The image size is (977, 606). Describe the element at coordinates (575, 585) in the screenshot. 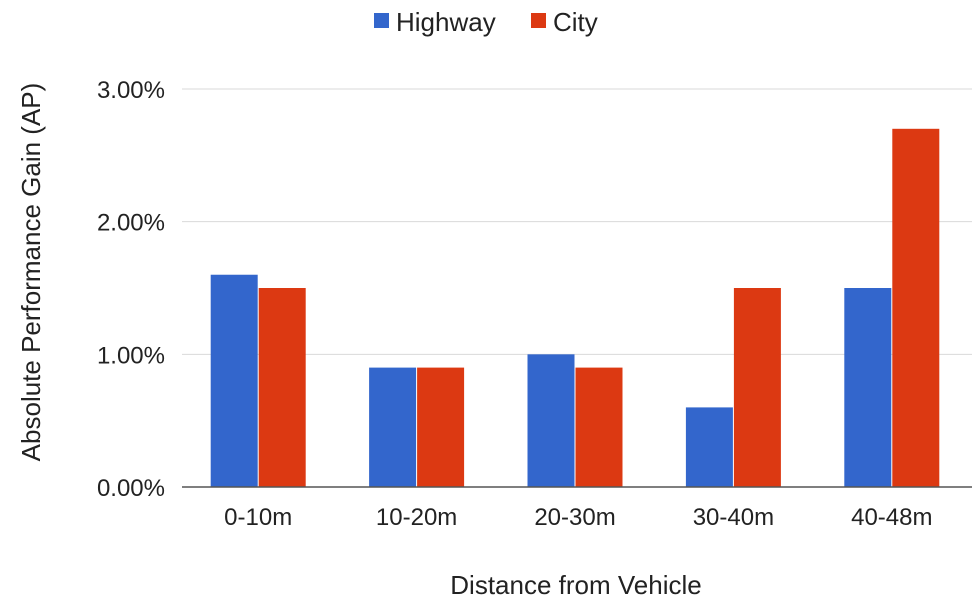

I see `x-axis-title: Distance from Vehicle` at that location.